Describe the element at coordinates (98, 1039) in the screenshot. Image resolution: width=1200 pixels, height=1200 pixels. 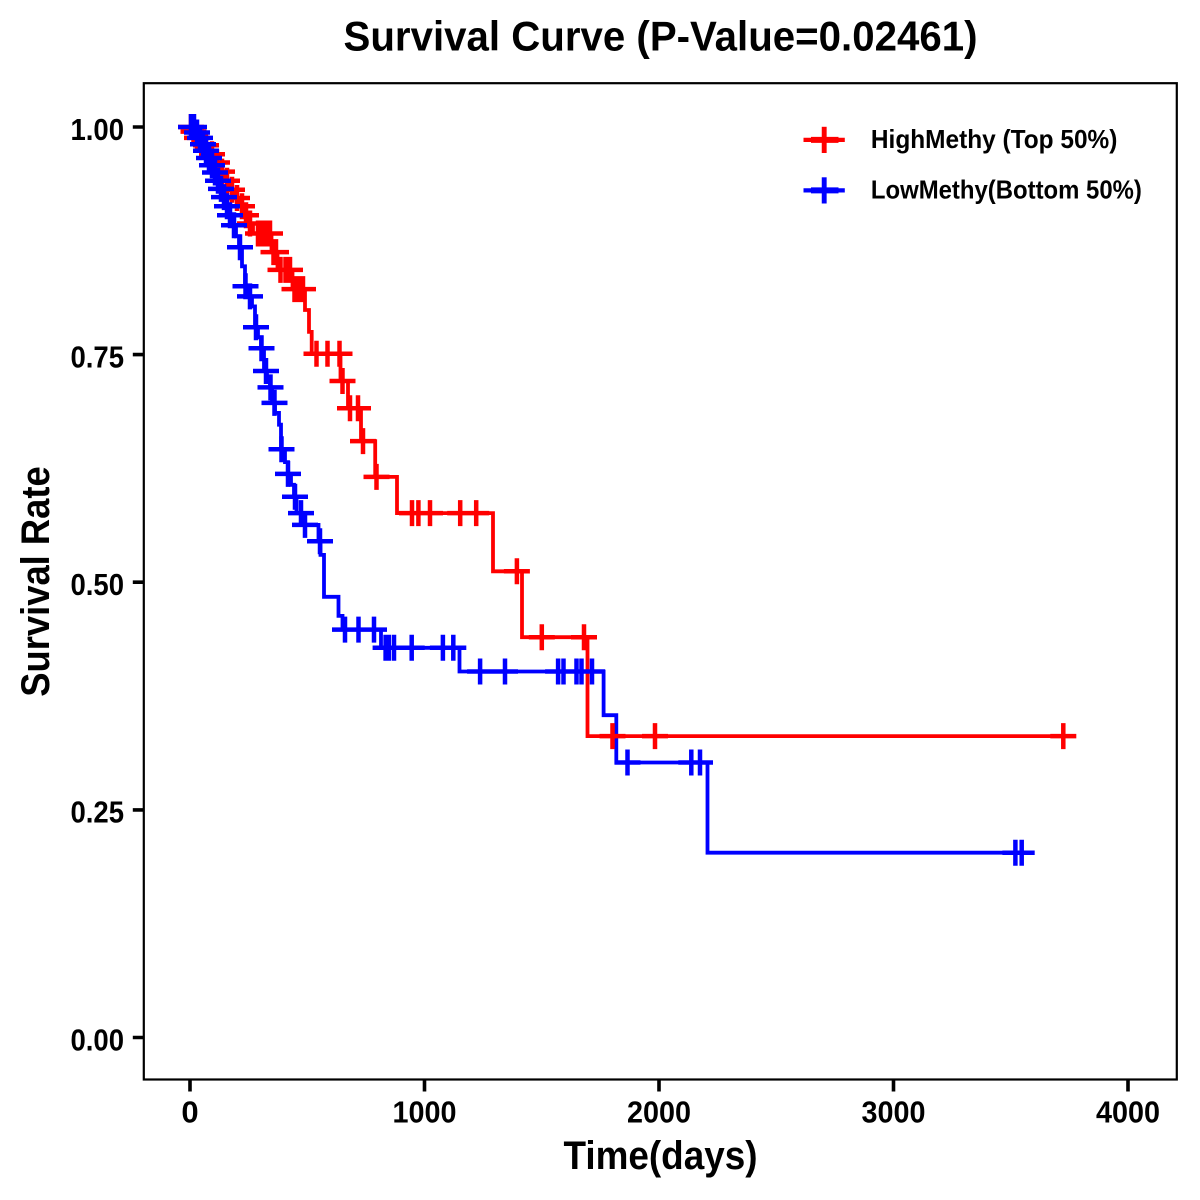
I see `svg-text: 0.00` at that location.